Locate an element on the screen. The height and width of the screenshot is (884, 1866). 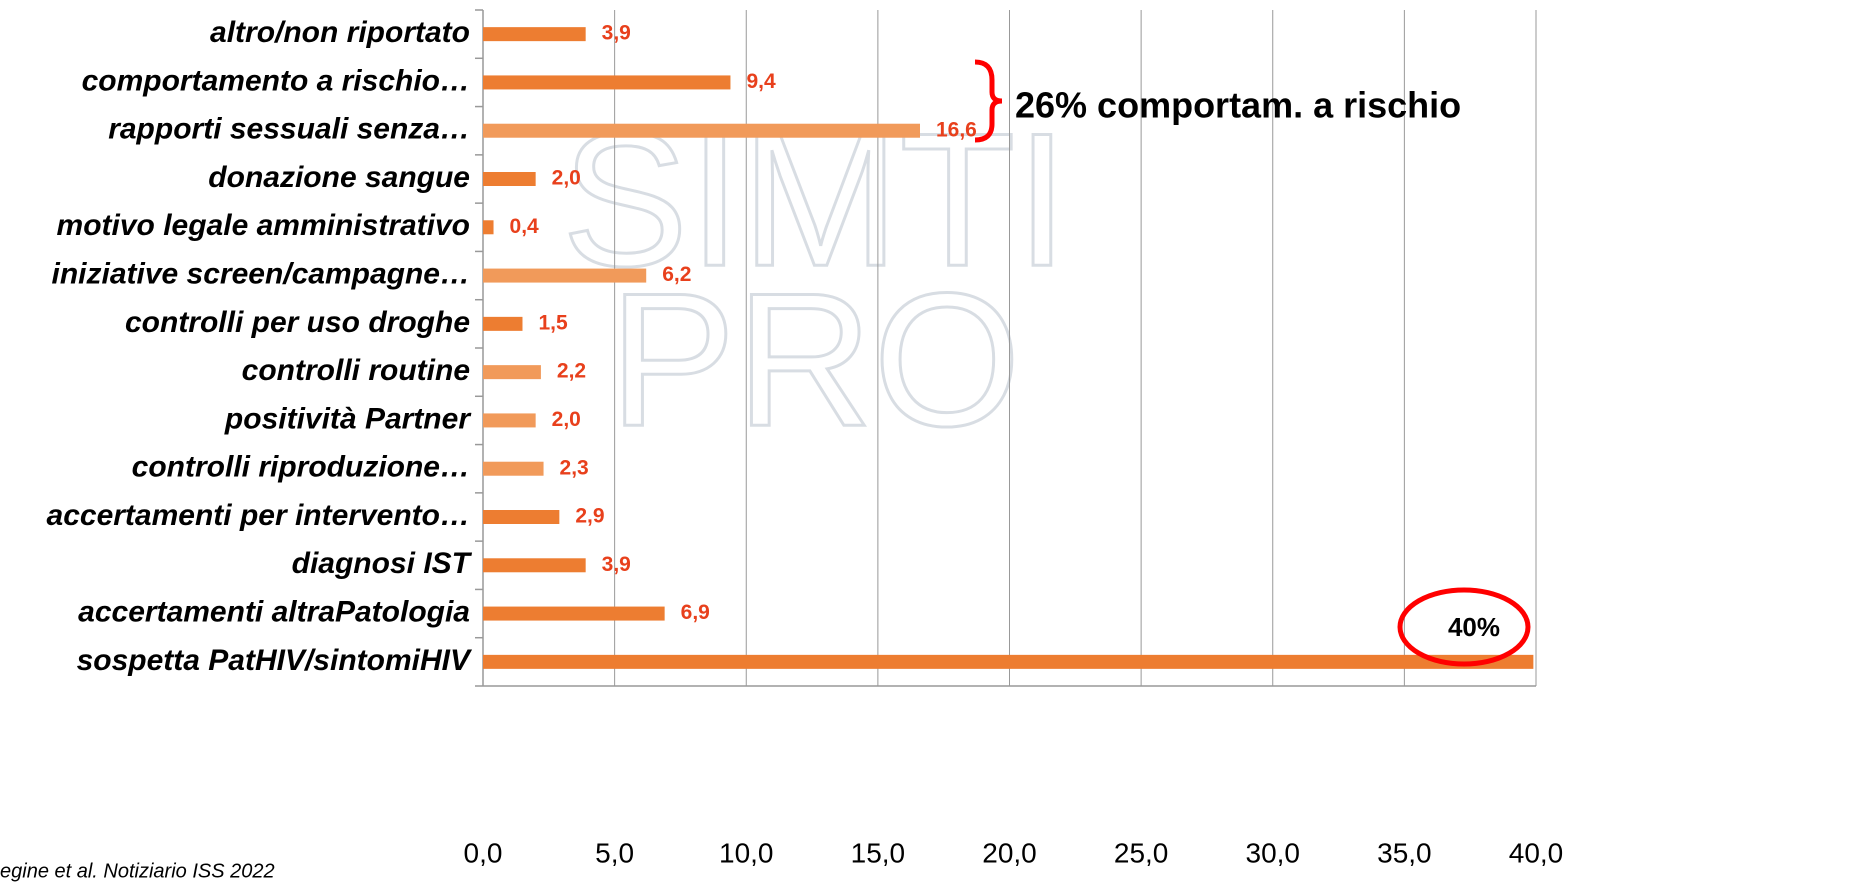
value-label: 2,2 is located at coordinates (571, 371).